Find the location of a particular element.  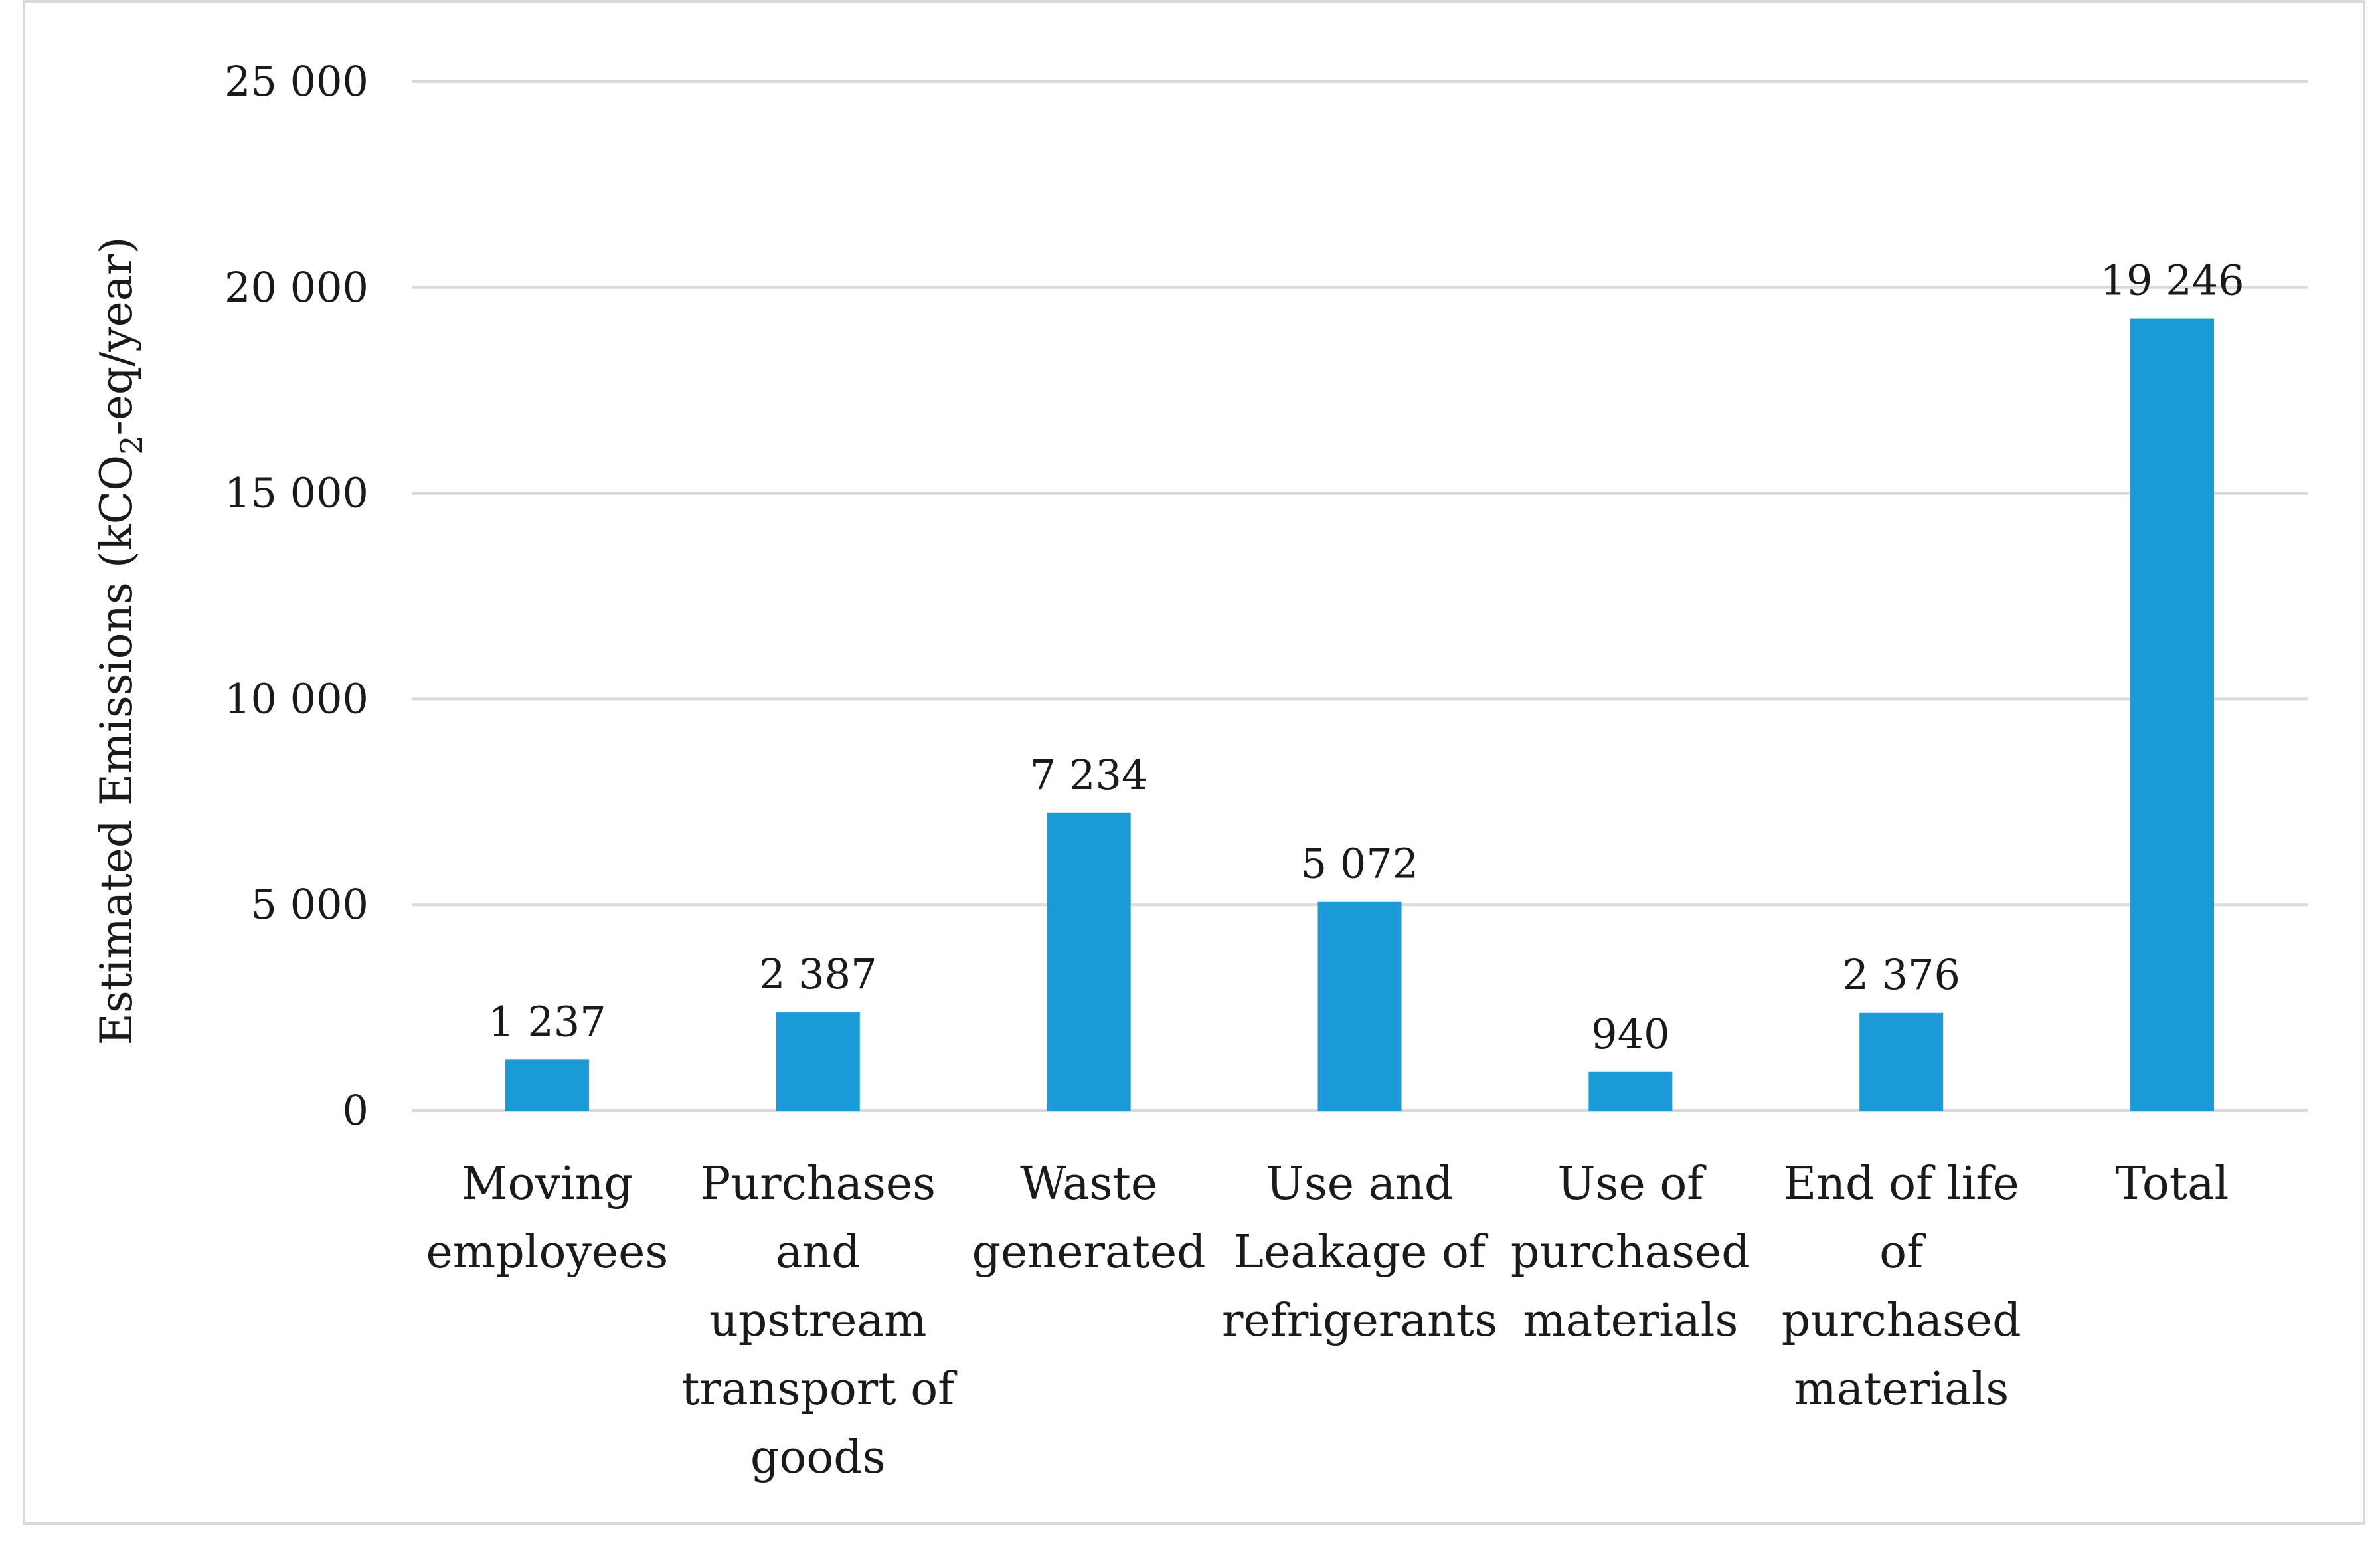

data-label: 2 387 is located at coordinates (818, 974).